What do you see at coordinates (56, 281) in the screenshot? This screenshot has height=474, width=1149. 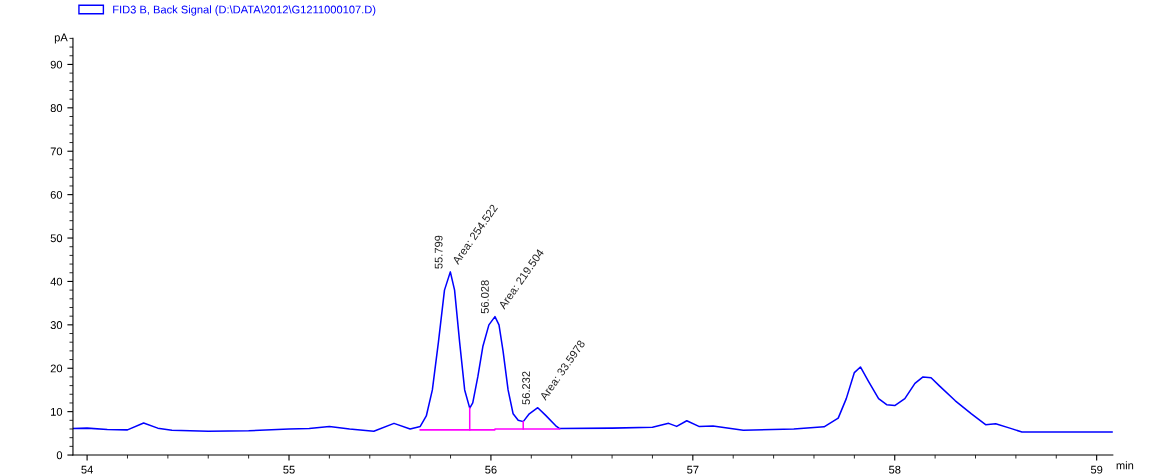 I see `y-tick-label: 40` at bounding box center [56, 281].